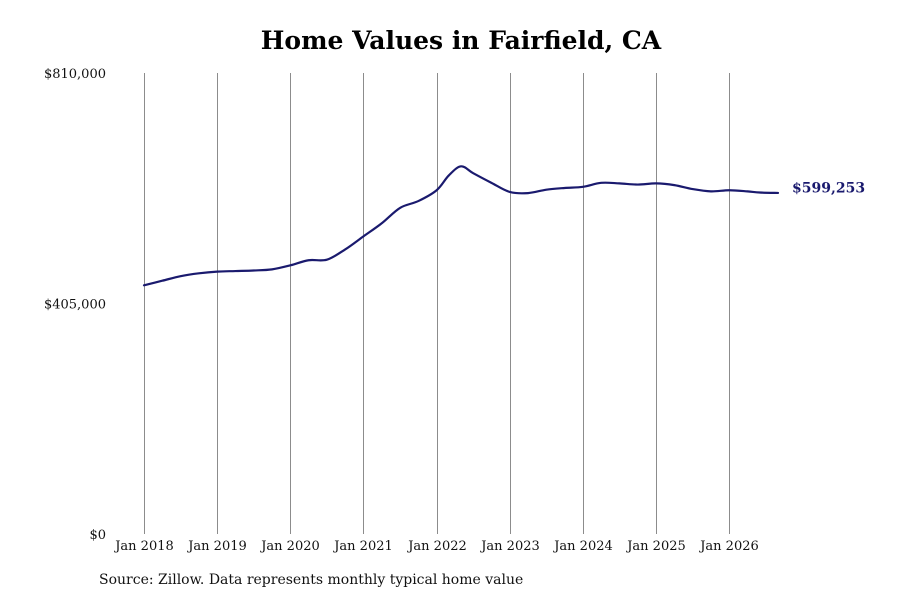 The width and height of the screenshot is (900, 600). I want to click on x-tick-label: Jan 2024, so click(582, 546).